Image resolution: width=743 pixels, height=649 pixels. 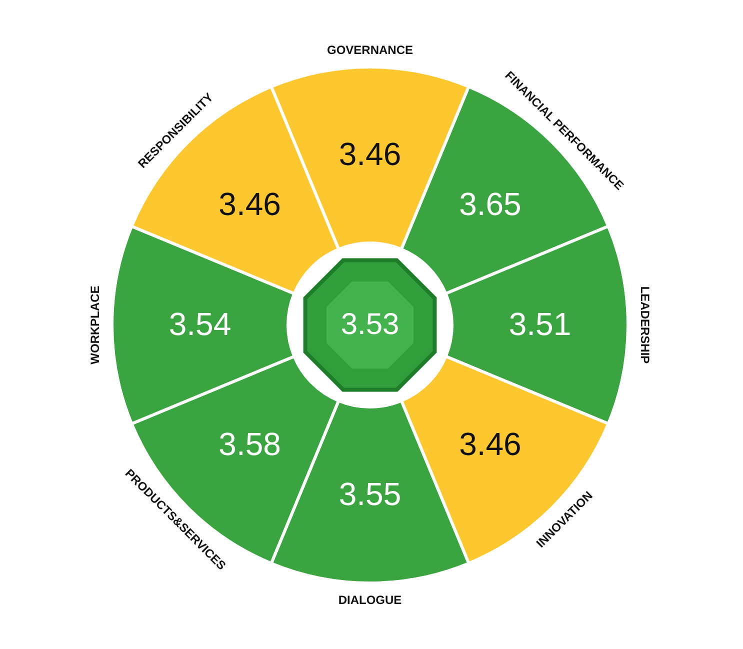 I want to click on category-label: DIALOGUE, so click(x=370, y=600).